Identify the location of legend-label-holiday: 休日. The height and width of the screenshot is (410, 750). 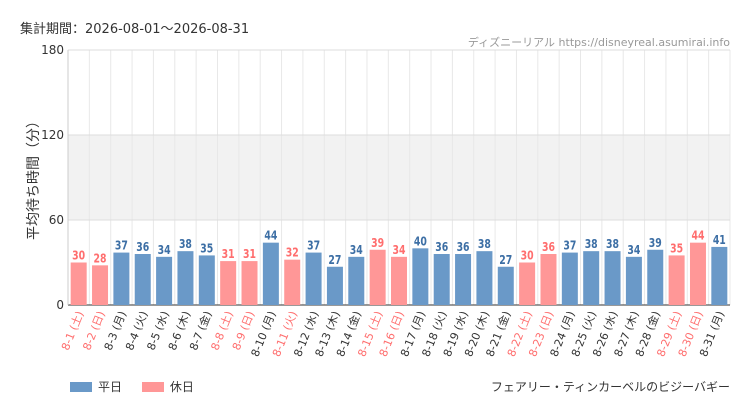
(181, 387).